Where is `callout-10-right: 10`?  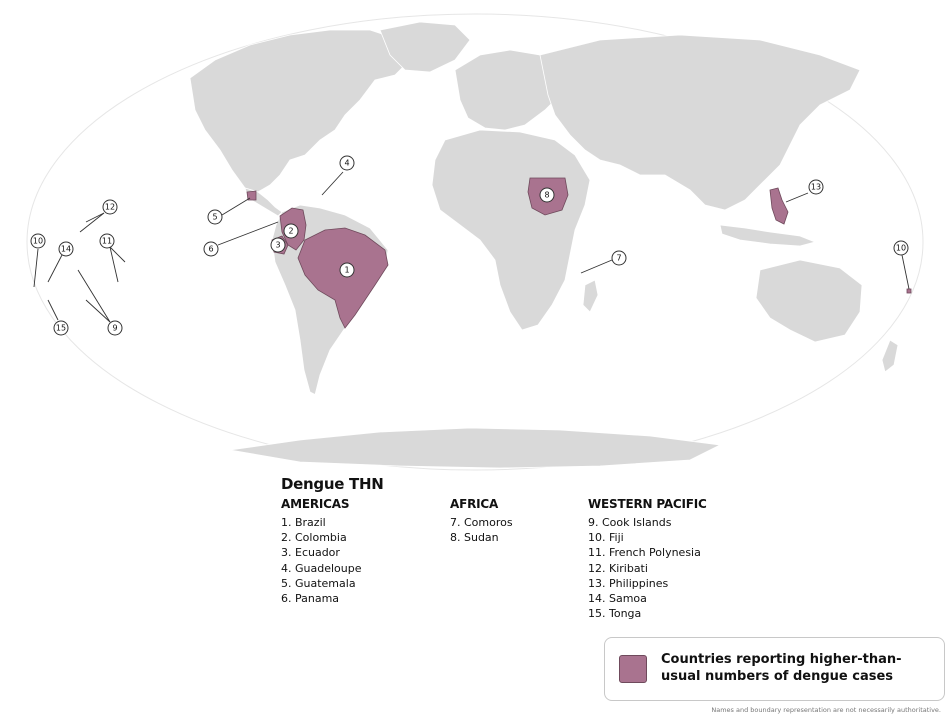 callout-10-right: 10 is located at coordinates (901, 248).